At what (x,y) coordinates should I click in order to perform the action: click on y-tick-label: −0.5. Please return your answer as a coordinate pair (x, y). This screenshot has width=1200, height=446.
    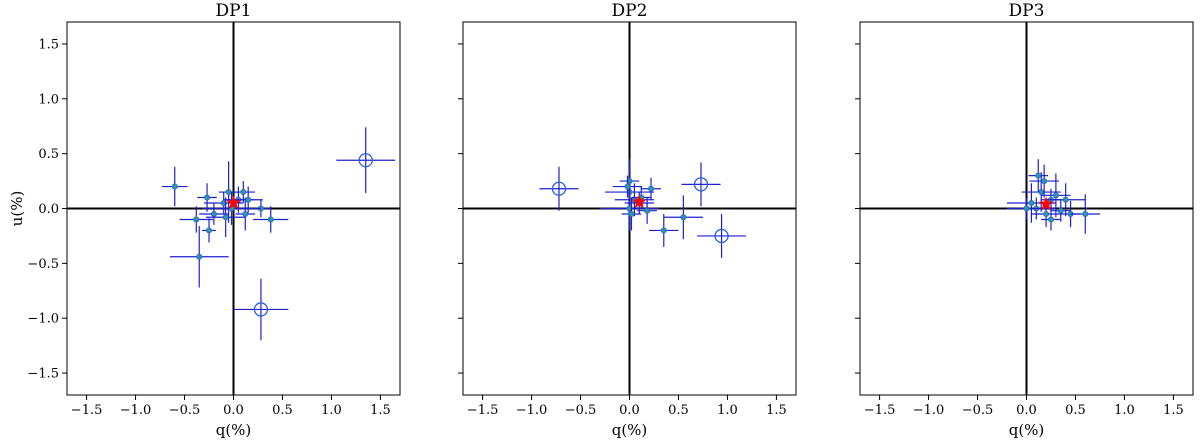
    Looking at the image, I should click on (43, 264).